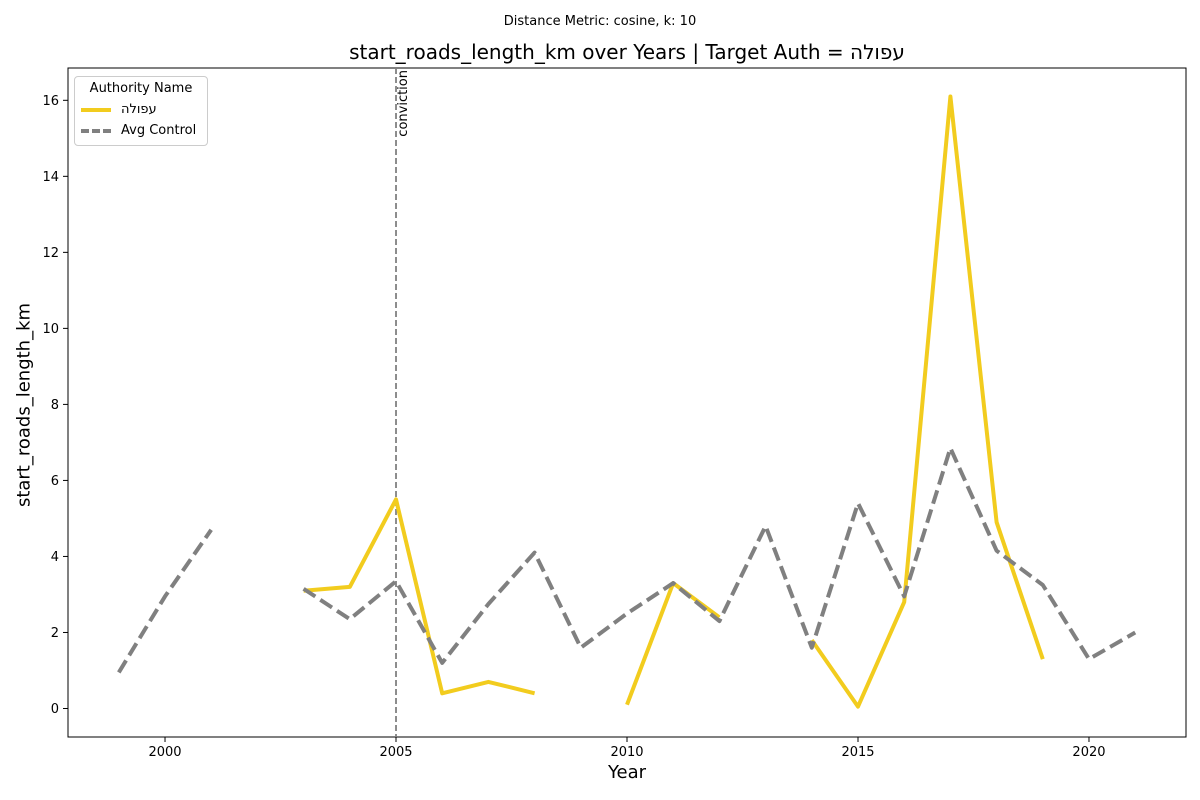 This screenshot has height=800, width=1200. What do you see at coordinates (626, 752) in the screenshot?
I see `x-tick-label: 2010` at bounding box center [626, 752].